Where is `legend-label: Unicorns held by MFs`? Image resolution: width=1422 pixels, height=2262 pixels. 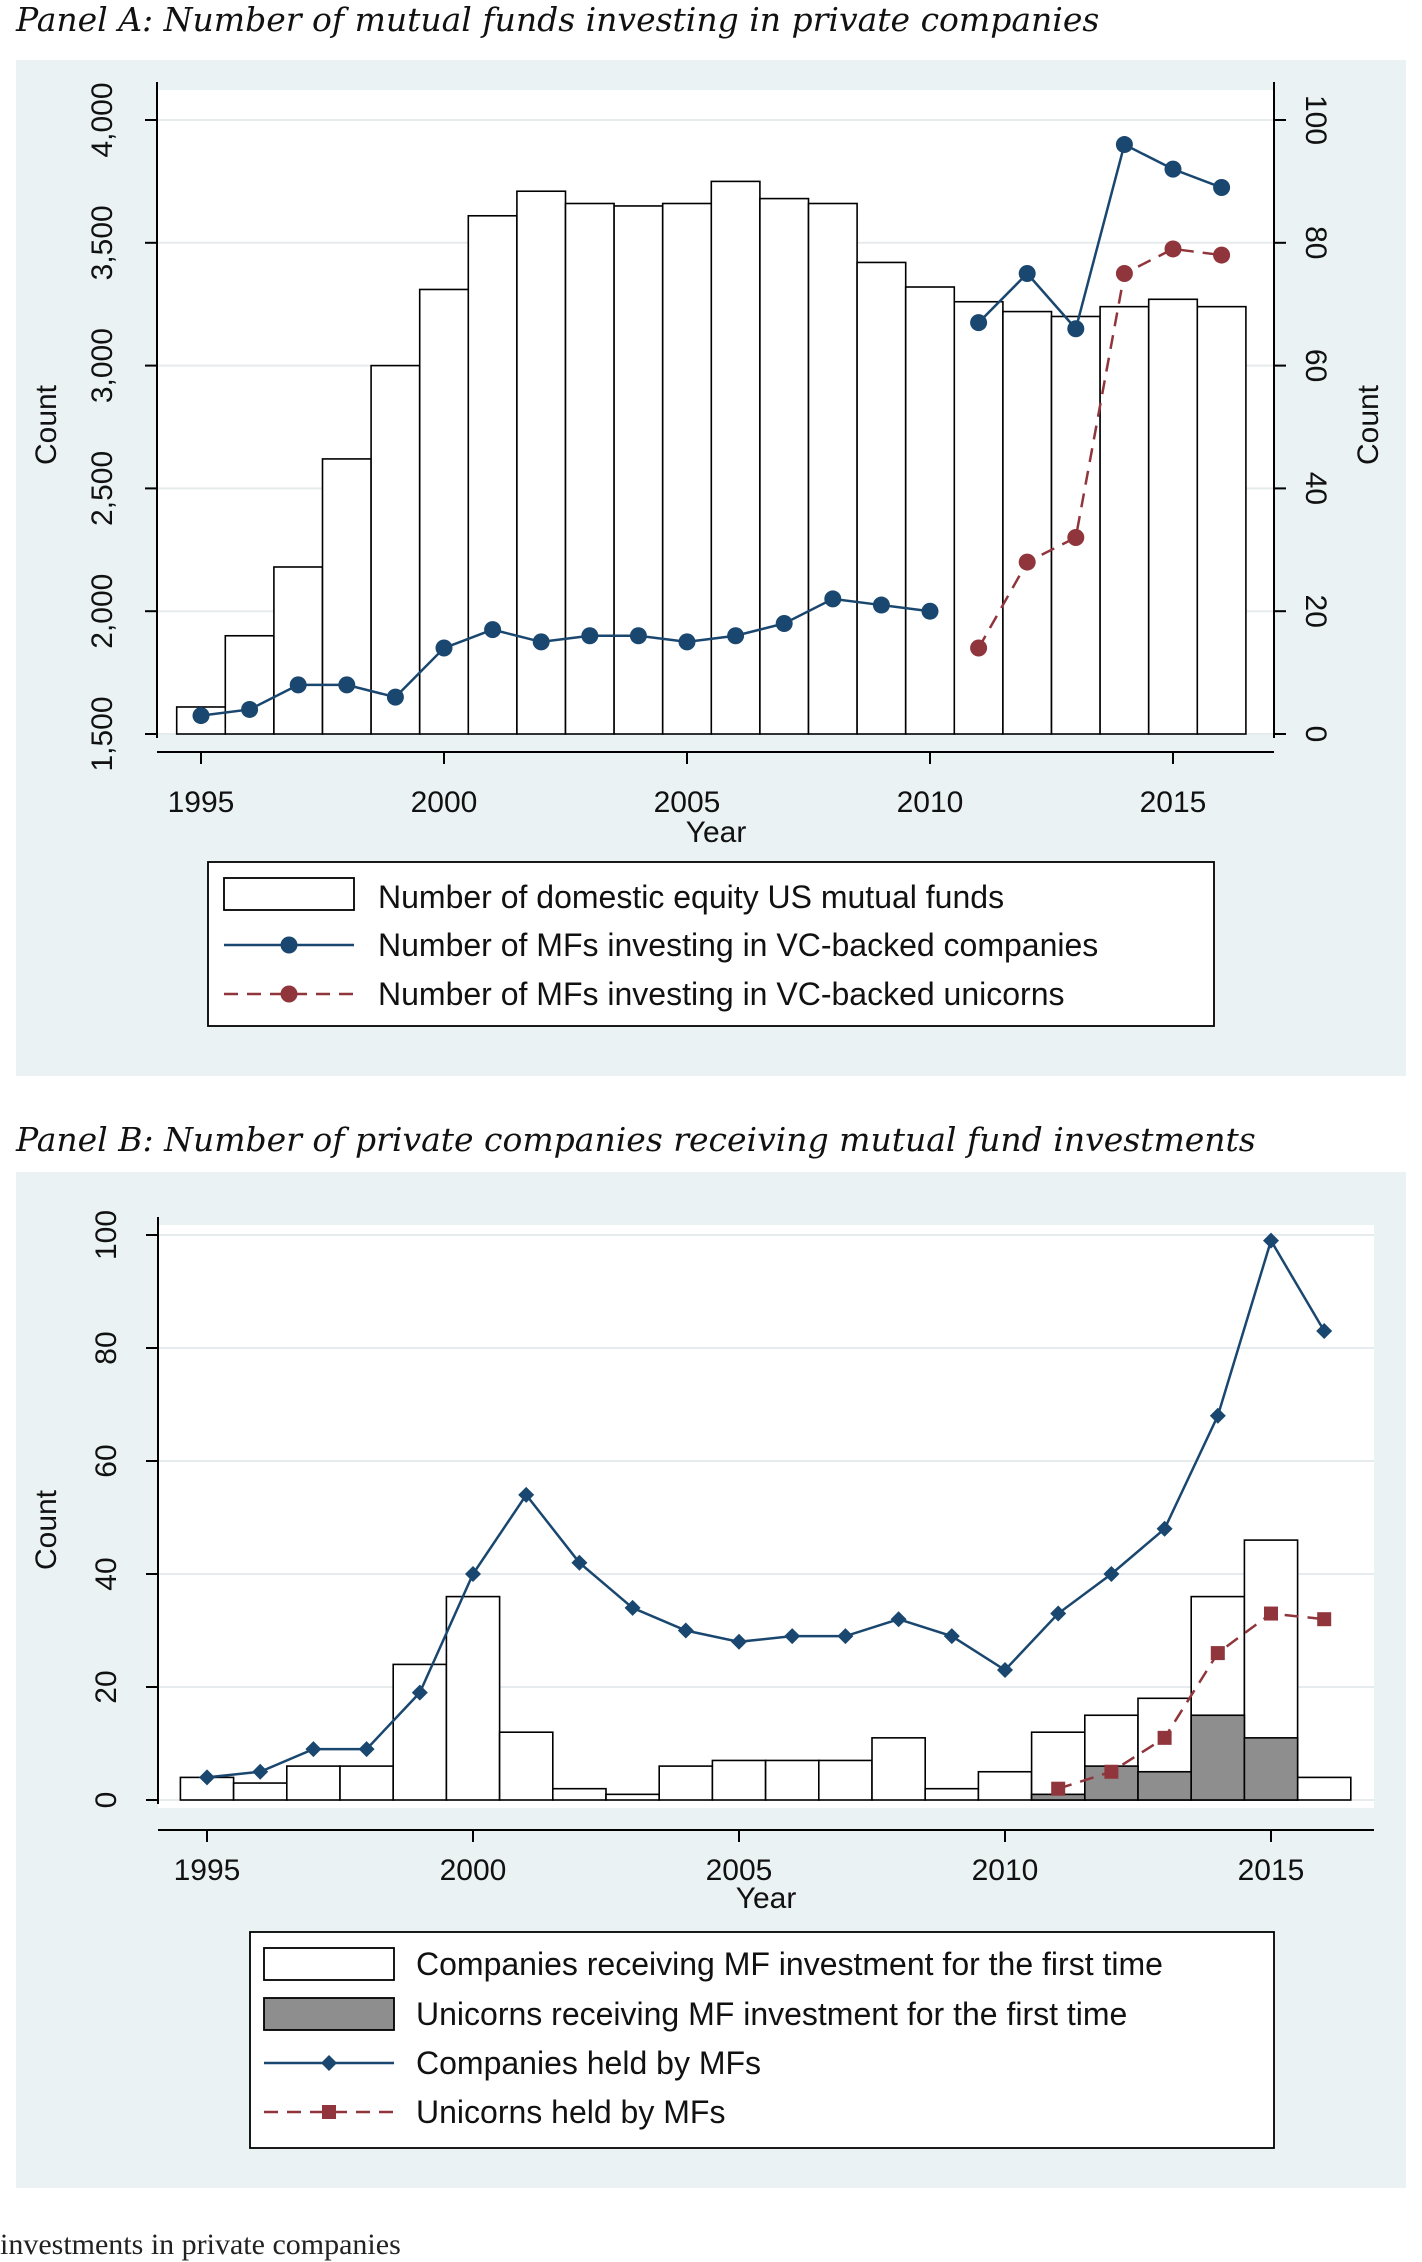
legend-label: Unicorns held by MFs is located at coordinates (570, 2112).